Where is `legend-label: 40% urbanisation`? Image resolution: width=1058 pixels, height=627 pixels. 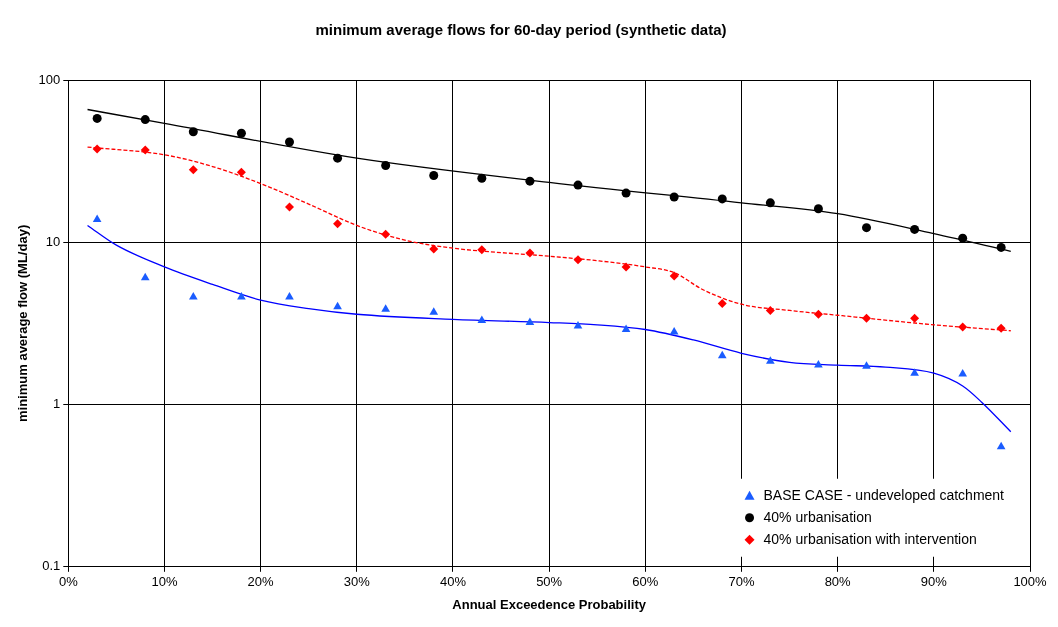 legend-label: 40% urbanisation is located at coordinates (817, 516).